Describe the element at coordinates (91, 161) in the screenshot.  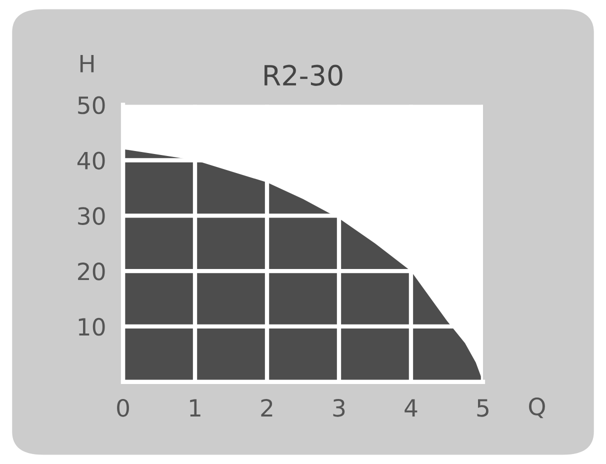
I see `y-tick-label: 40` at that location.